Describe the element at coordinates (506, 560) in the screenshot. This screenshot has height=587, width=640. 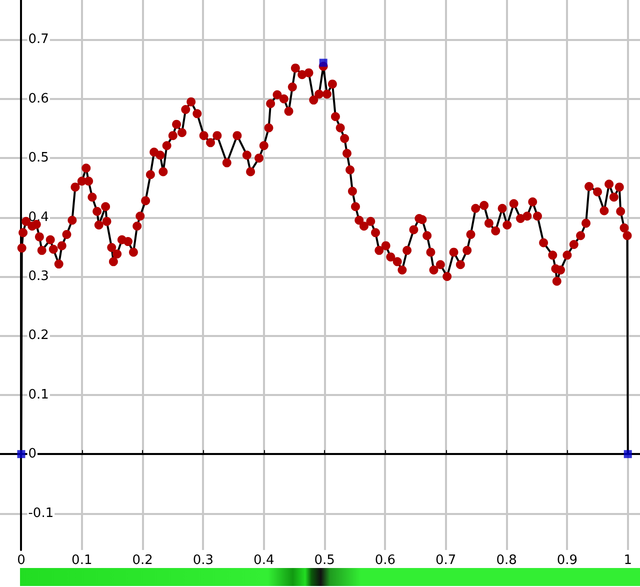
I see `x-tick-label: 0.8` at that location.